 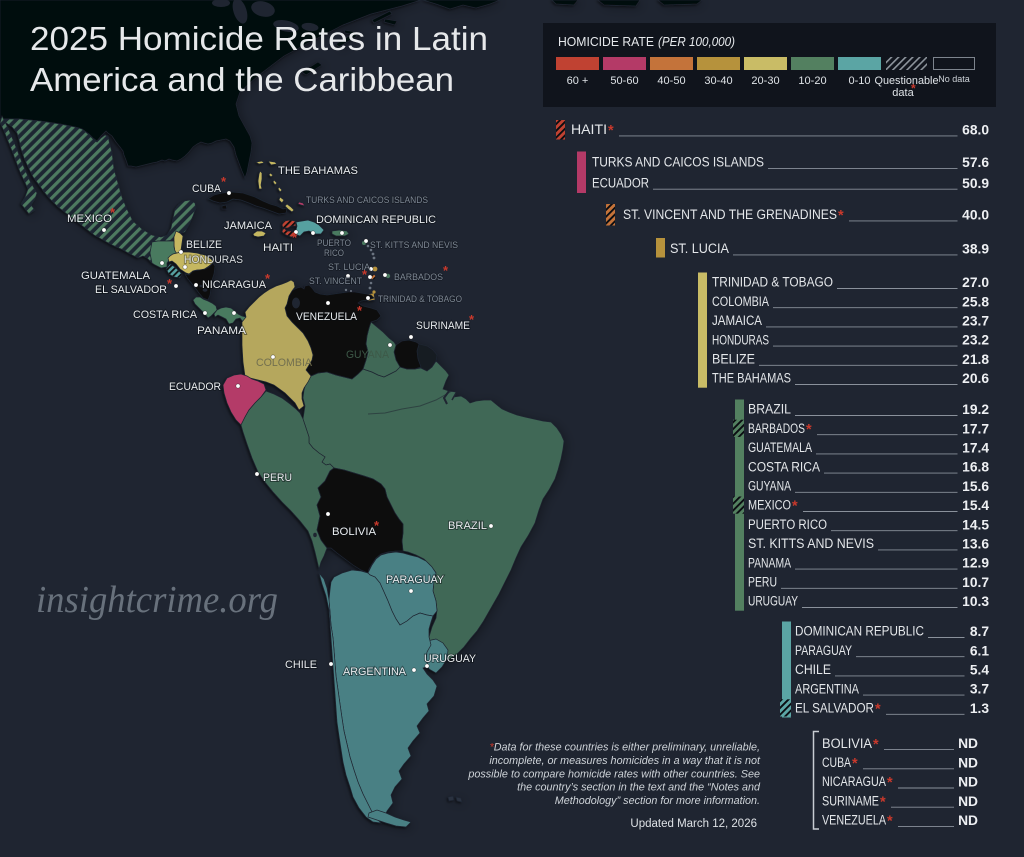 What do you see at coordinates (718, 81) in the screenshot?
I see `svg-text: 30-40` at bounding box center [718, 81].